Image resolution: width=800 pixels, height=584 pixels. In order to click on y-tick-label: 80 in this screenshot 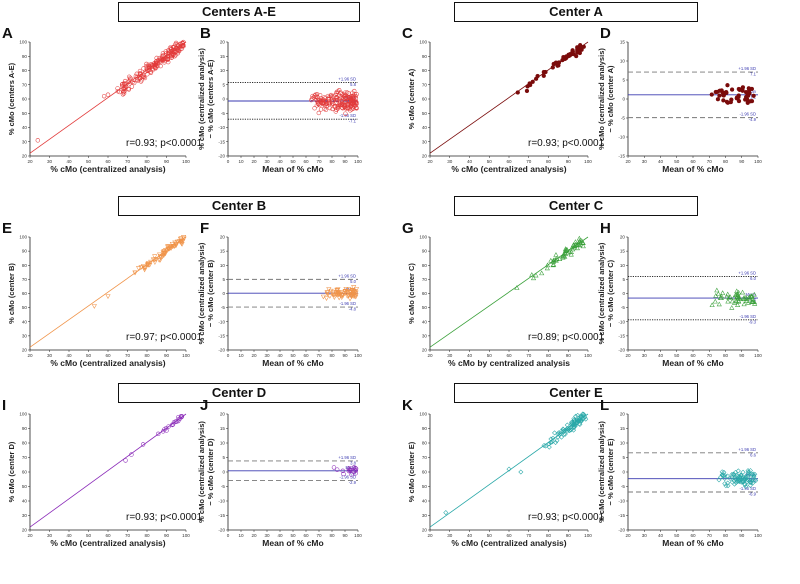, I will do `click(425, 70)`.